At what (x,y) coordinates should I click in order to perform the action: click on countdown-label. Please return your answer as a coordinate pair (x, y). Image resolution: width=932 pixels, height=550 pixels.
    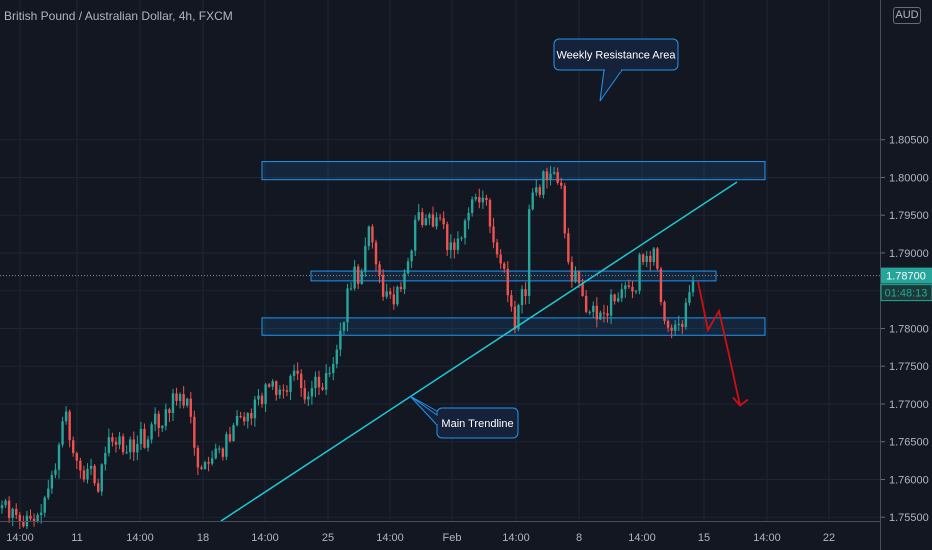
    Looking at the image, I should click on (906, 293).